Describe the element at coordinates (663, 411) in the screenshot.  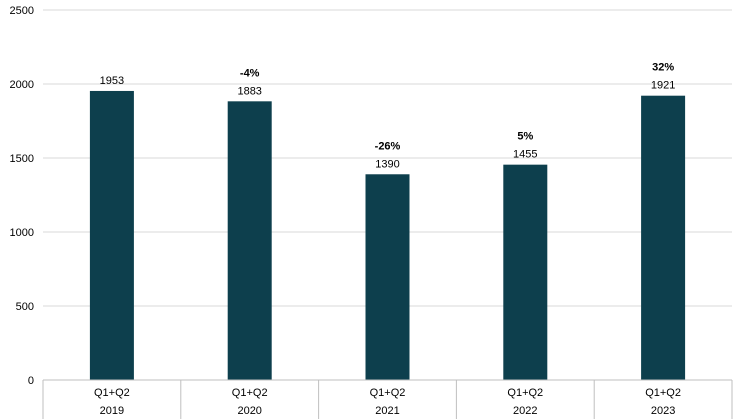
I see `x-tick-label-year: 2023` at that location.